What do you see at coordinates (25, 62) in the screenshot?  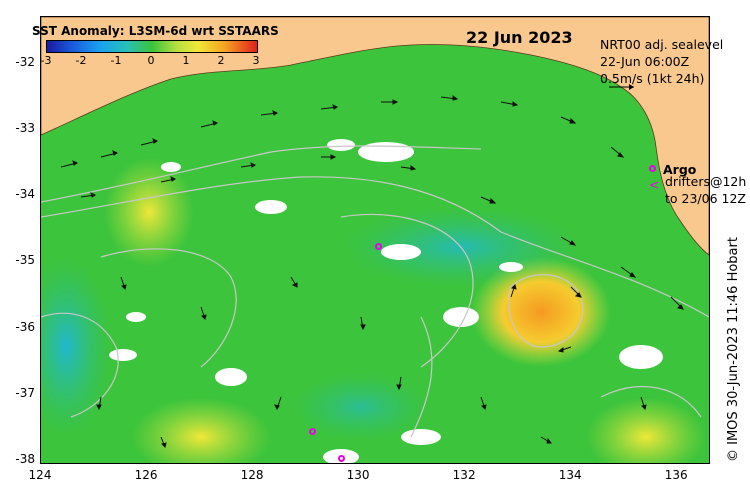 I see `y-tick-label: -32` at bounding box center [25, 62].